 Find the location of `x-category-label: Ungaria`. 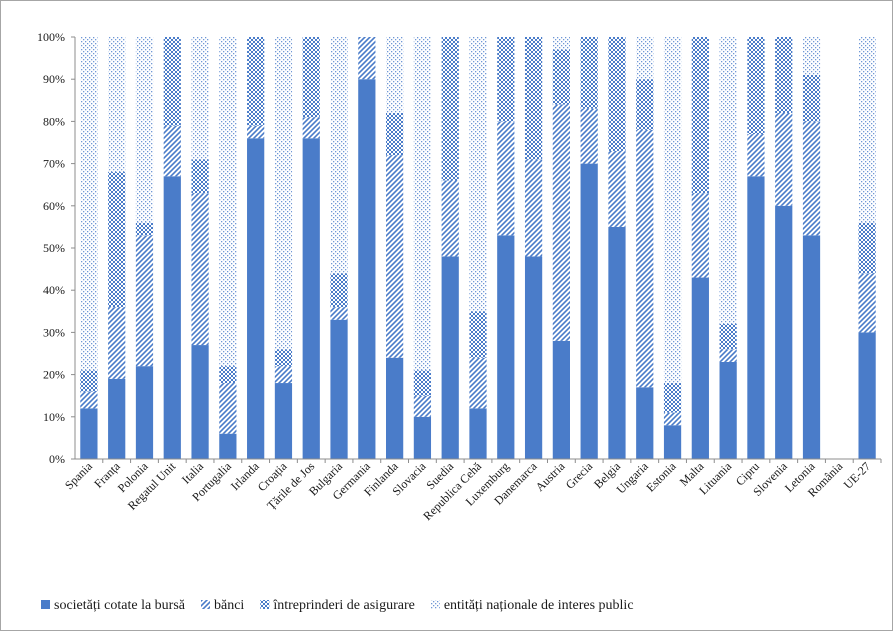

x-category-label: Ungaria is located at coordinates (633, 478).